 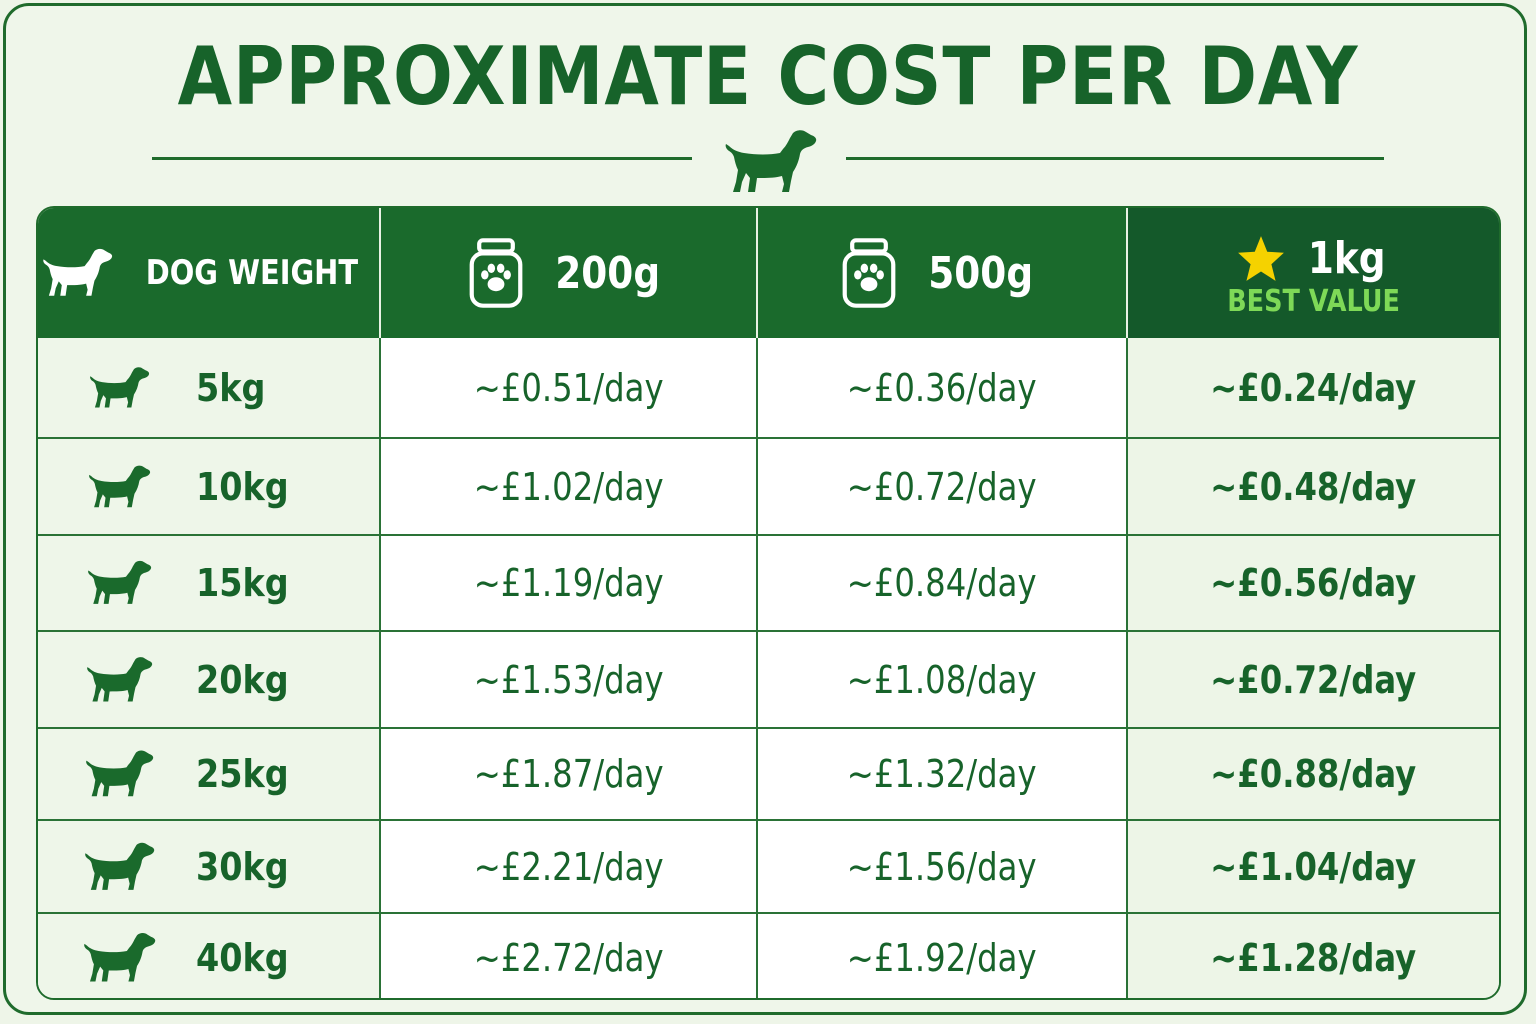 I want to click on weight-value: 20kg, so click(x=242, y=679).